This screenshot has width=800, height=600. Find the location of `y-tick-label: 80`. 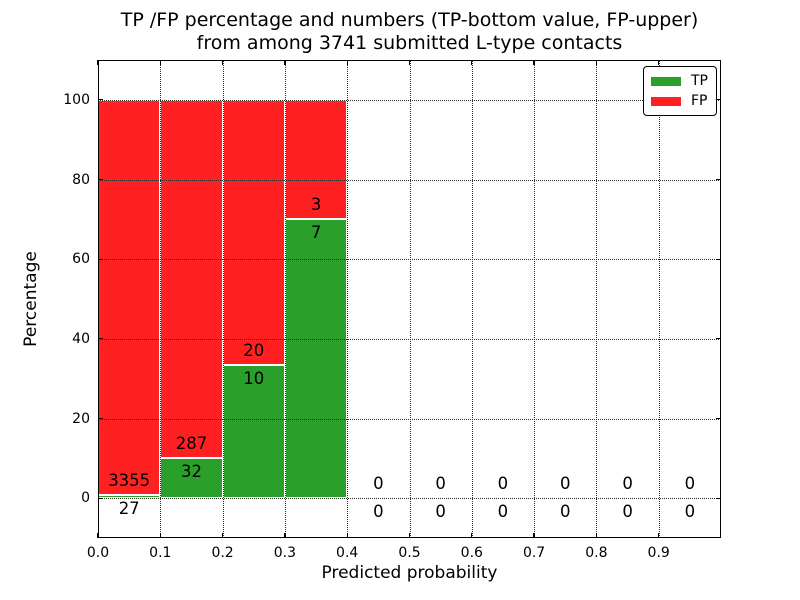

y-tick-label: 80 is located at coordinates (81, 179).